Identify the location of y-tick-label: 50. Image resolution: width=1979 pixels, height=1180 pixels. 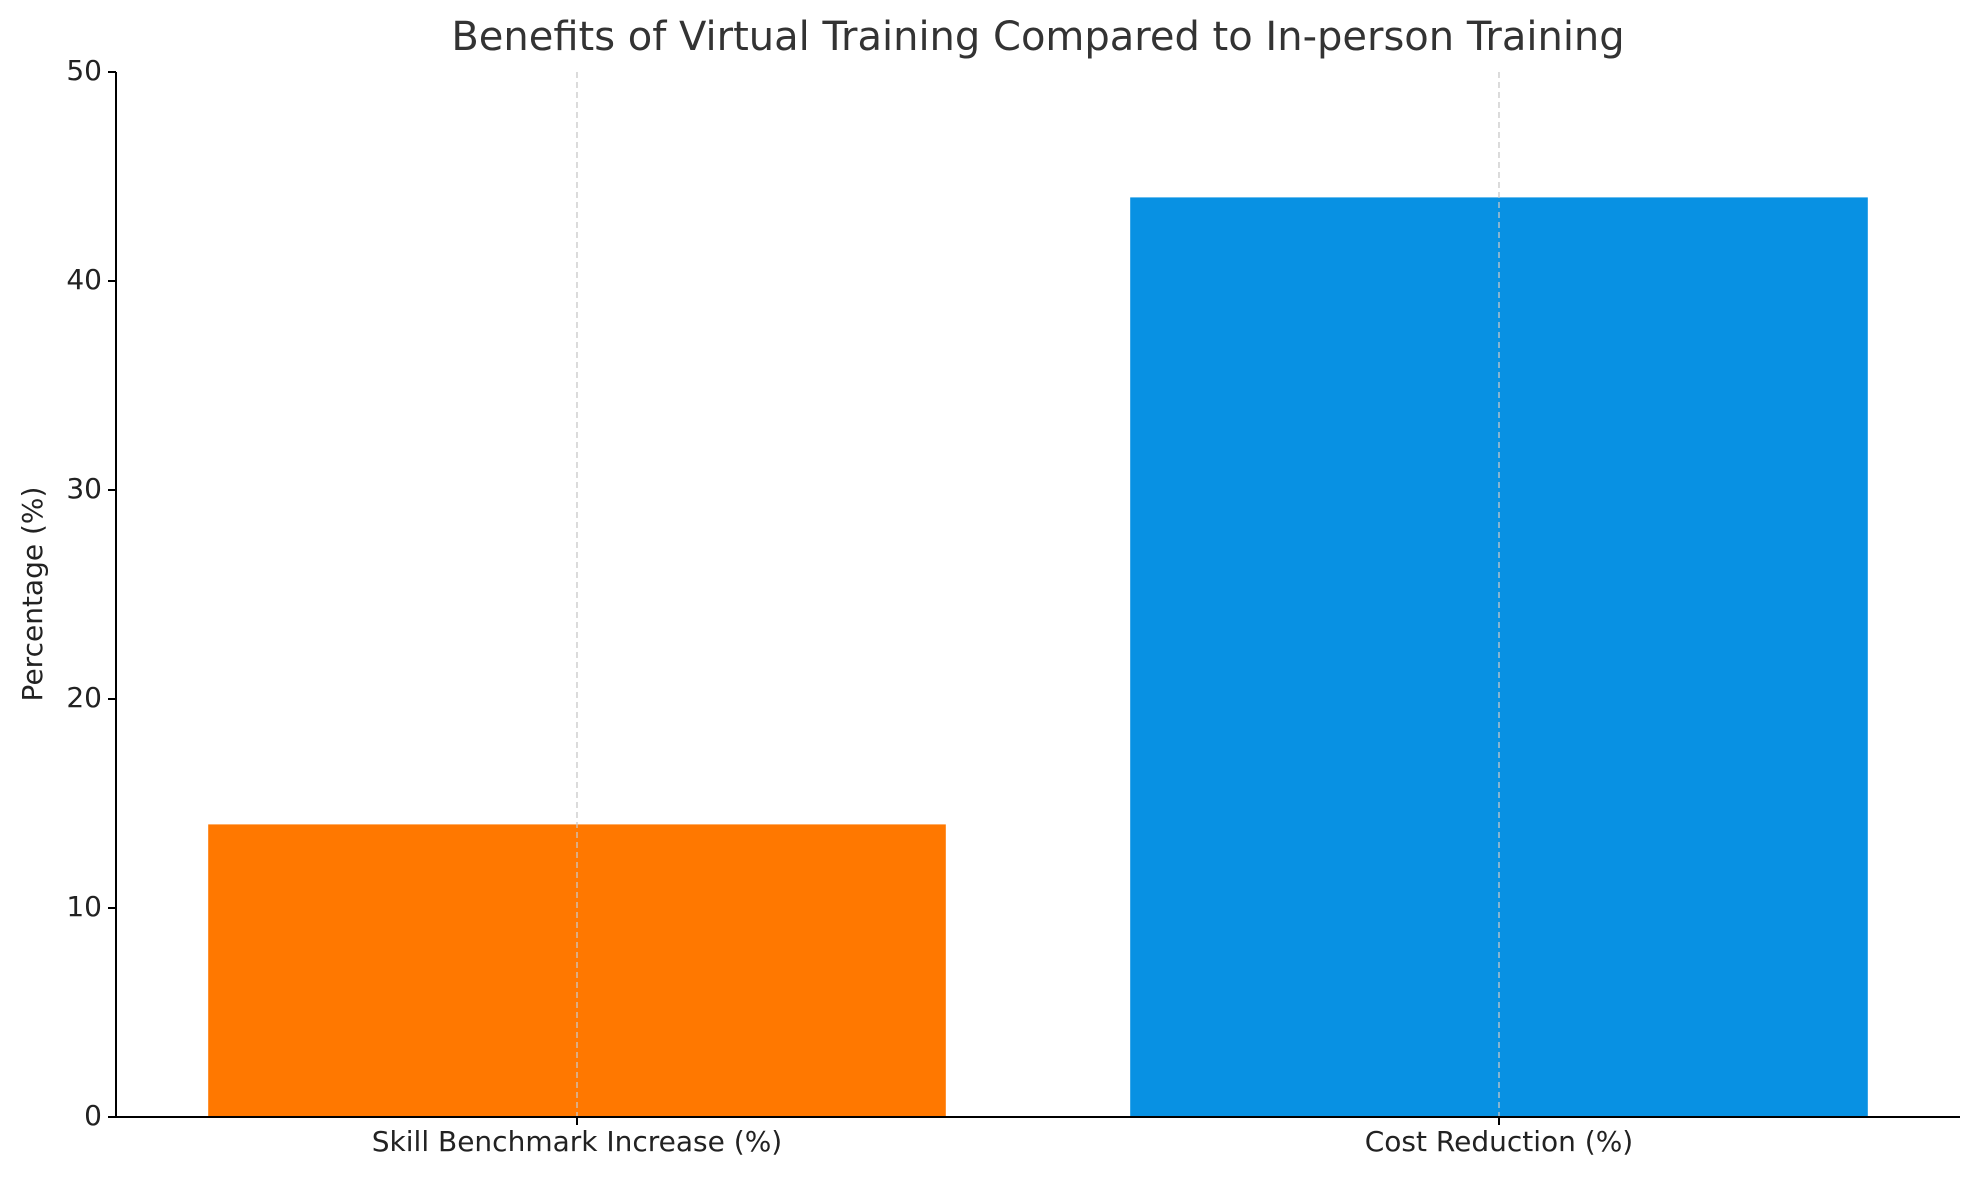
(84, 70).